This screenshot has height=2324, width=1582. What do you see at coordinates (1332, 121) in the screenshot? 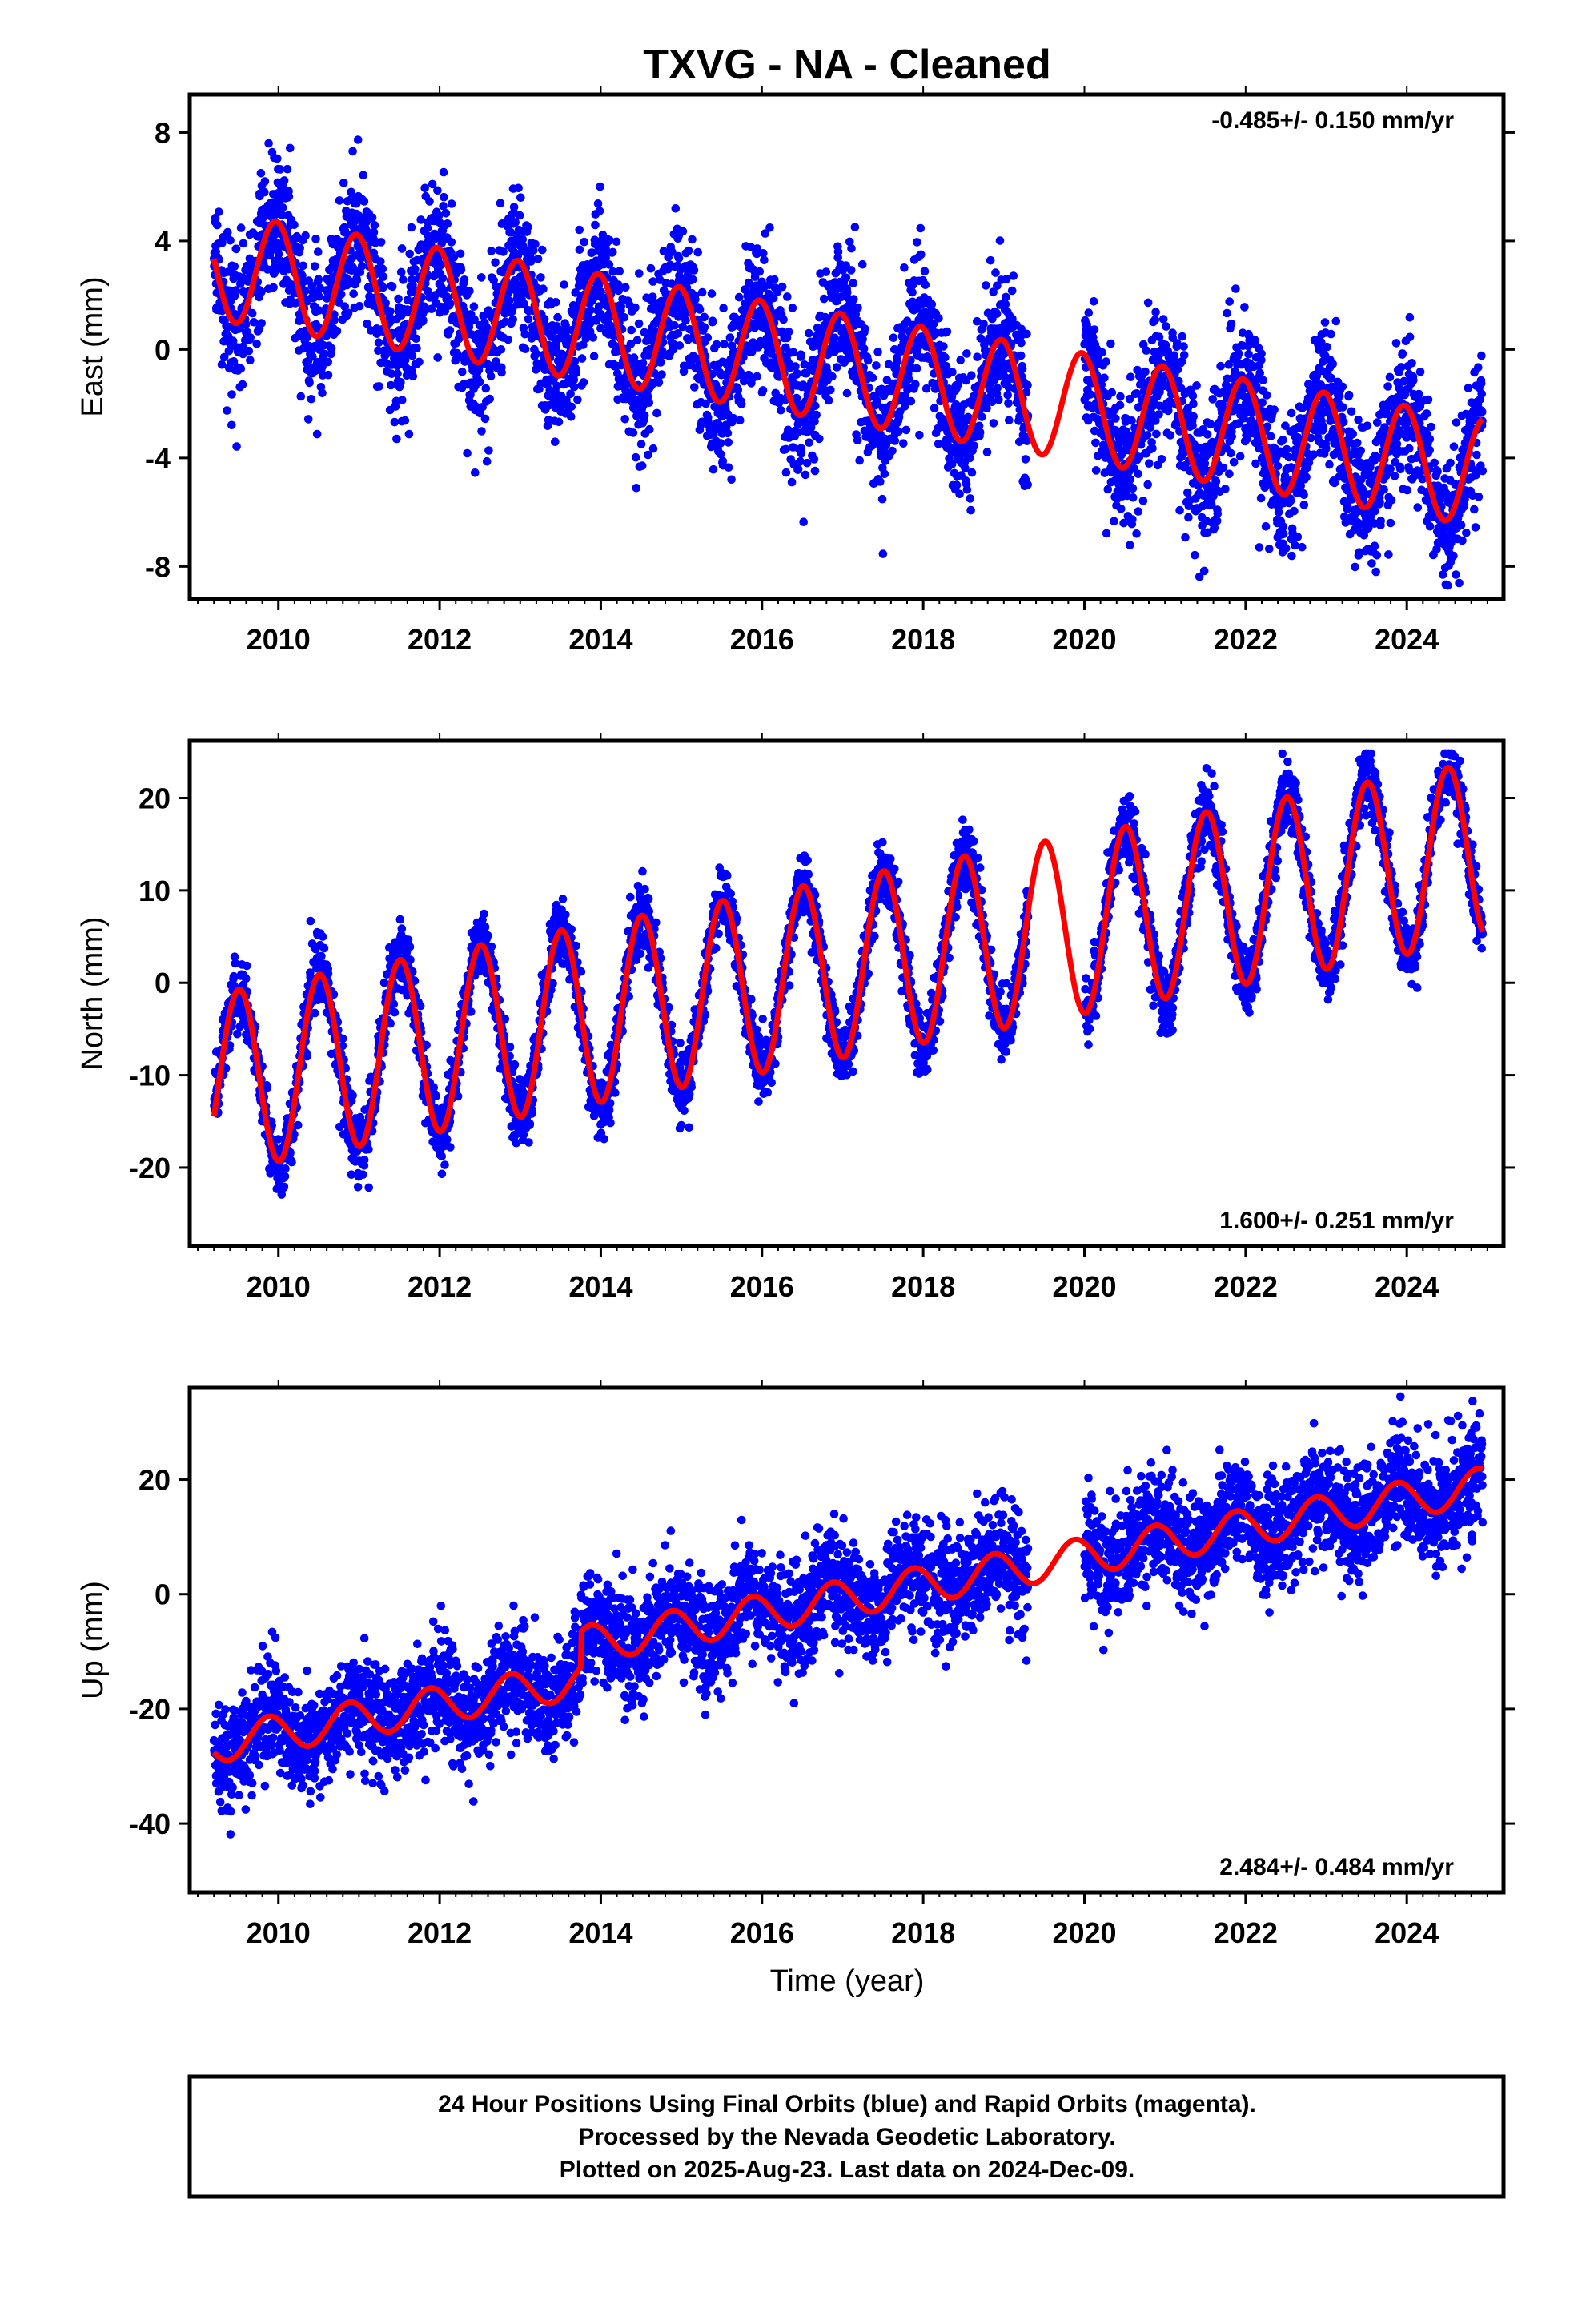
I see `east-rate-label: -0.485+/- 0.150 mm/yr` at bounding box center [1332, 121].